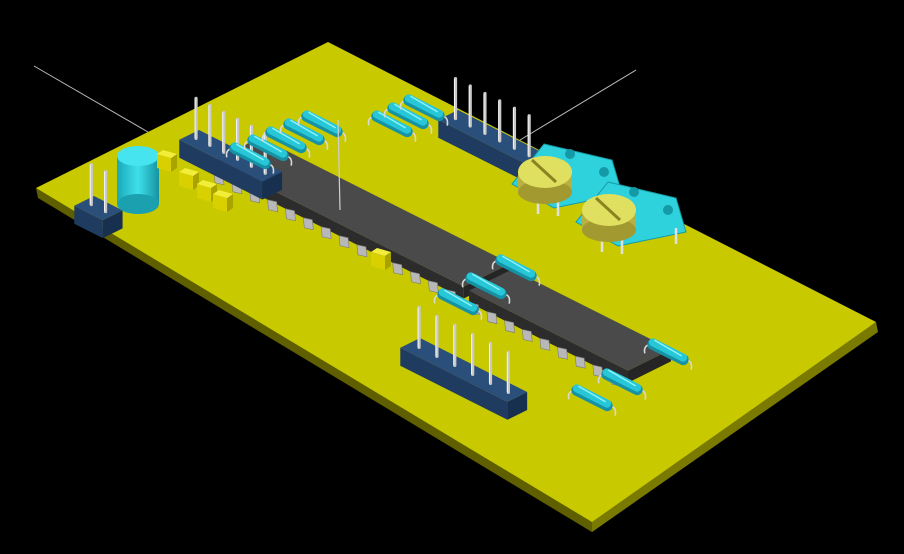  Describe the element at coordinates (223, 194) in the screenshot. I see `small-capacitor-4-top` at that location.